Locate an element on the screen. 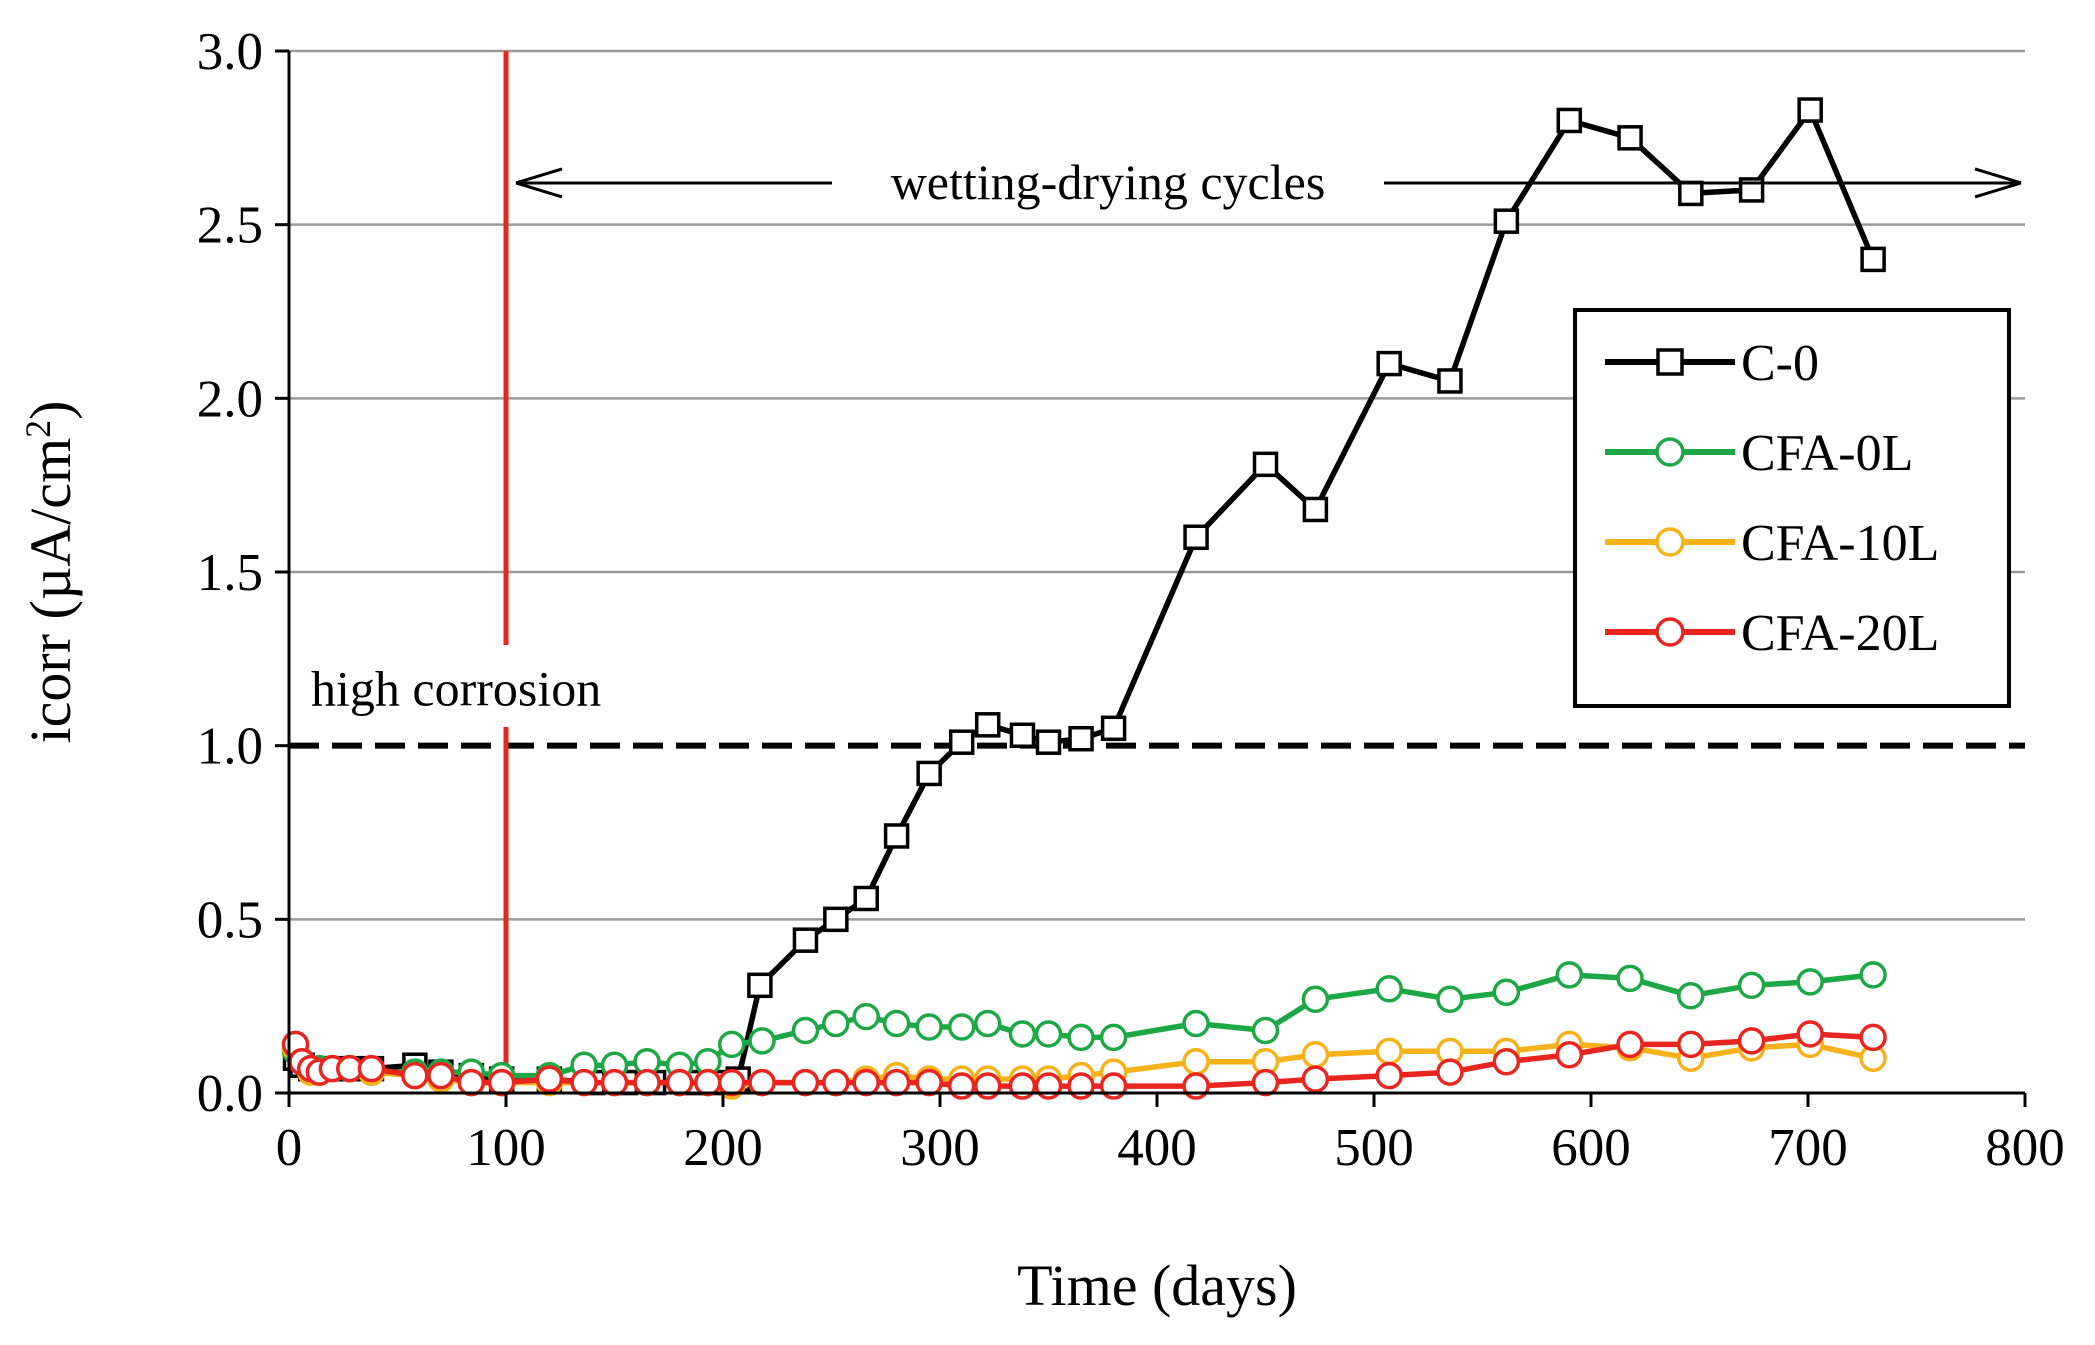  high-corrosion-threshold: high corrosion is located at coordinates (1157, 705).